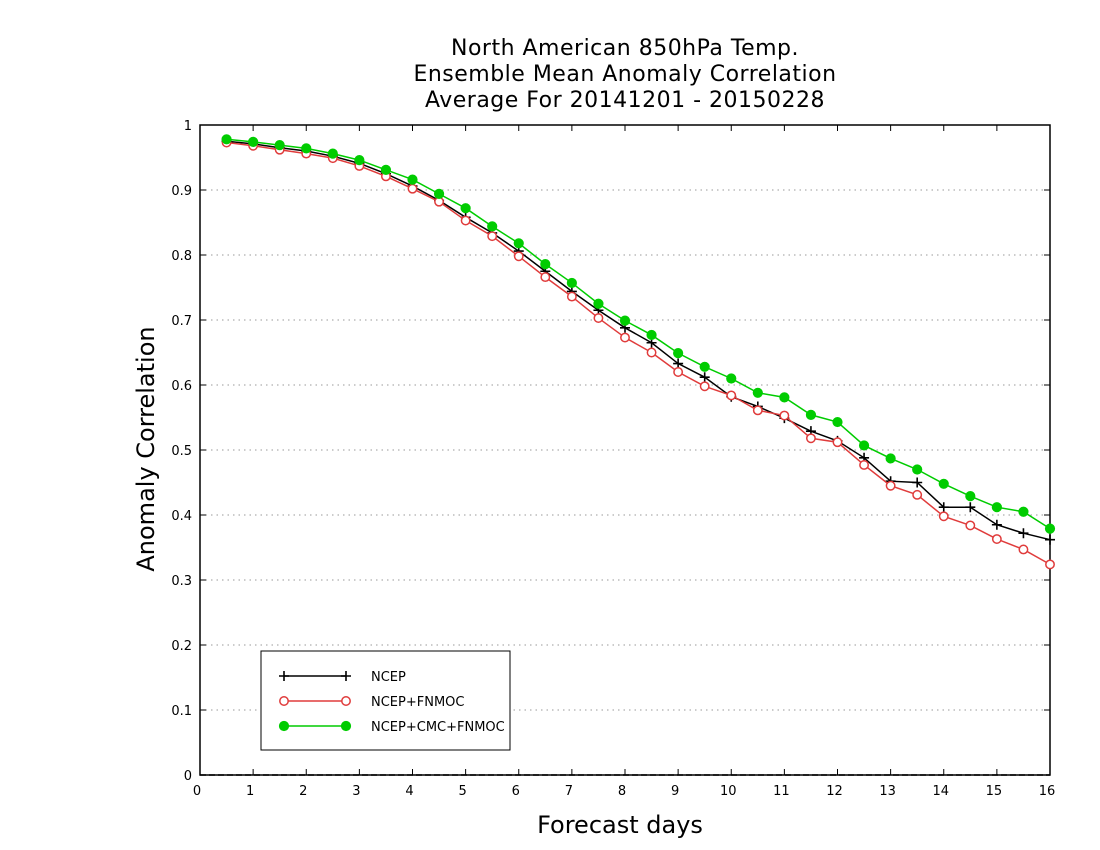  Describe the element at coordinates (417, 702) in the screenshot. I see `legend-label-1: NCEP+FNMOC` at that location.